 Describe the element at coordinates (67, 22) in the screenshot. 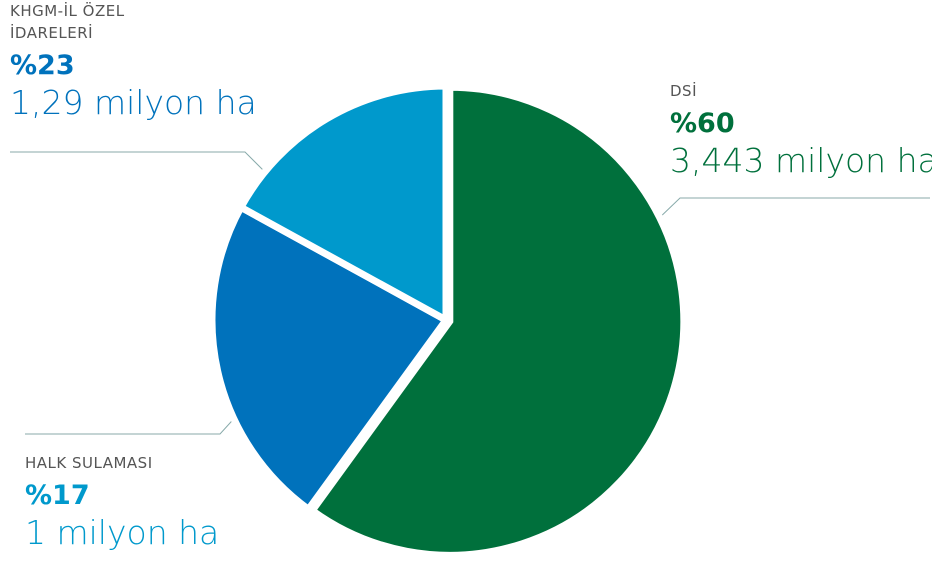

I see `slice-name: KHGM-İL ÖZEL İDARELERİ` at that location.